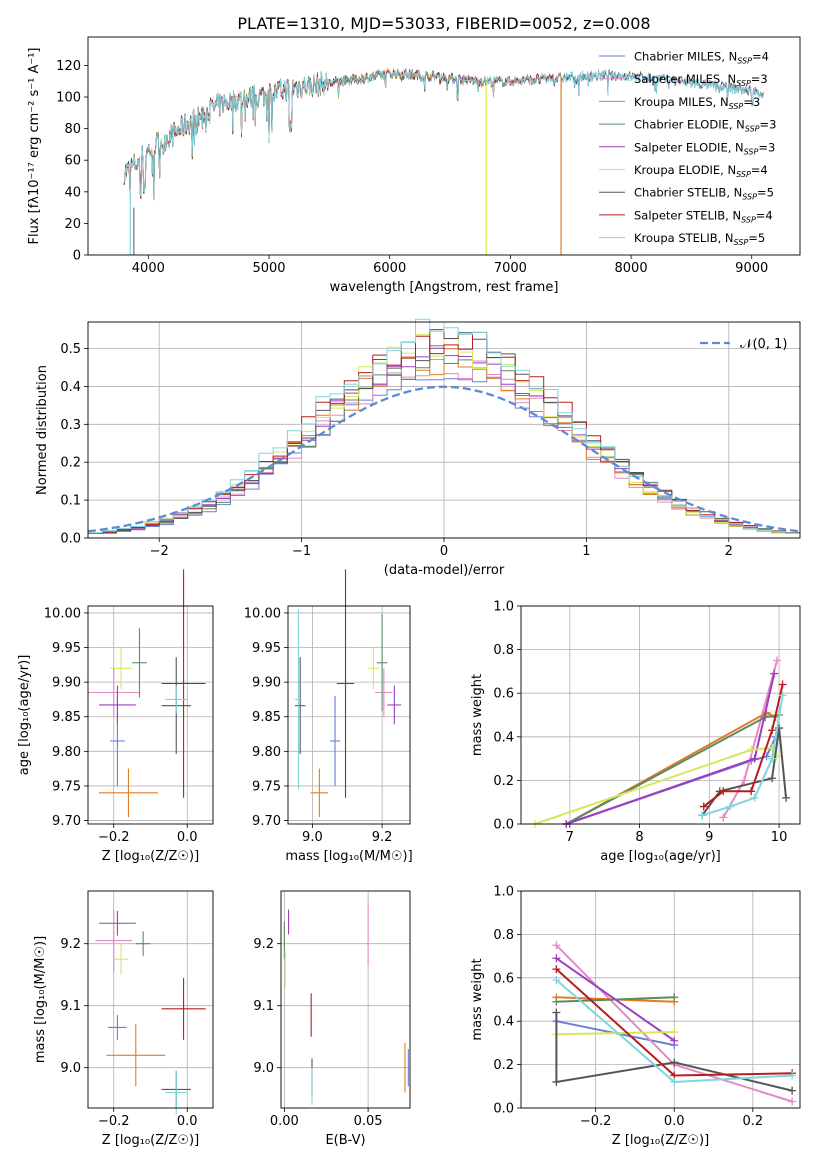 The width and height of the screenshot is (819, 1170). What do you see at coordinates (444, 287) in the screenshot?
I see `x-axis-label: wavelength [Angstrom, rest frame]` at bounding box center [444, 287].